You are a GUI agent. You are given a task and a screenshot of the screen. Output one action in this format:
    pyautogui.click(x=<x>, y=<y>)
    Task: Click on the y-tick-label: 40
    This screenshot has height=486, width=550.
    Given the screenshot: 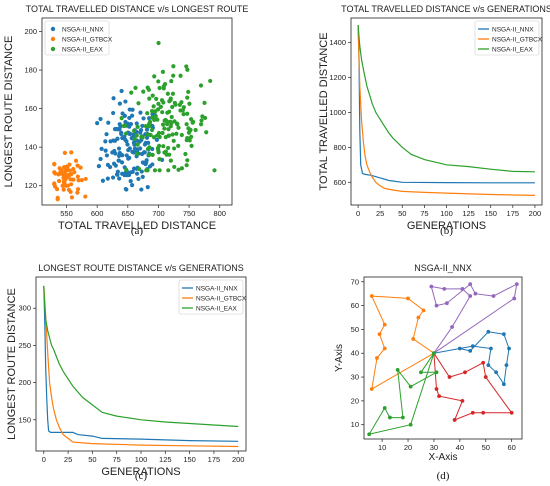 What is the action you would take?
    pyautogui.click(x=355, y=353)
    